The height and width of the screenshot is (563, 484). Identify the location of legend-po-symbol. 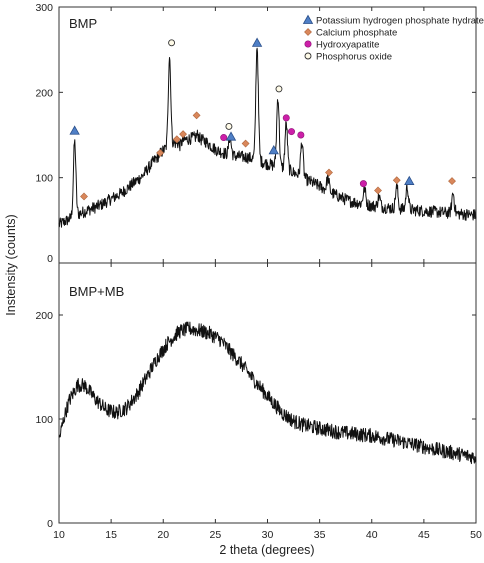
(308, 56).